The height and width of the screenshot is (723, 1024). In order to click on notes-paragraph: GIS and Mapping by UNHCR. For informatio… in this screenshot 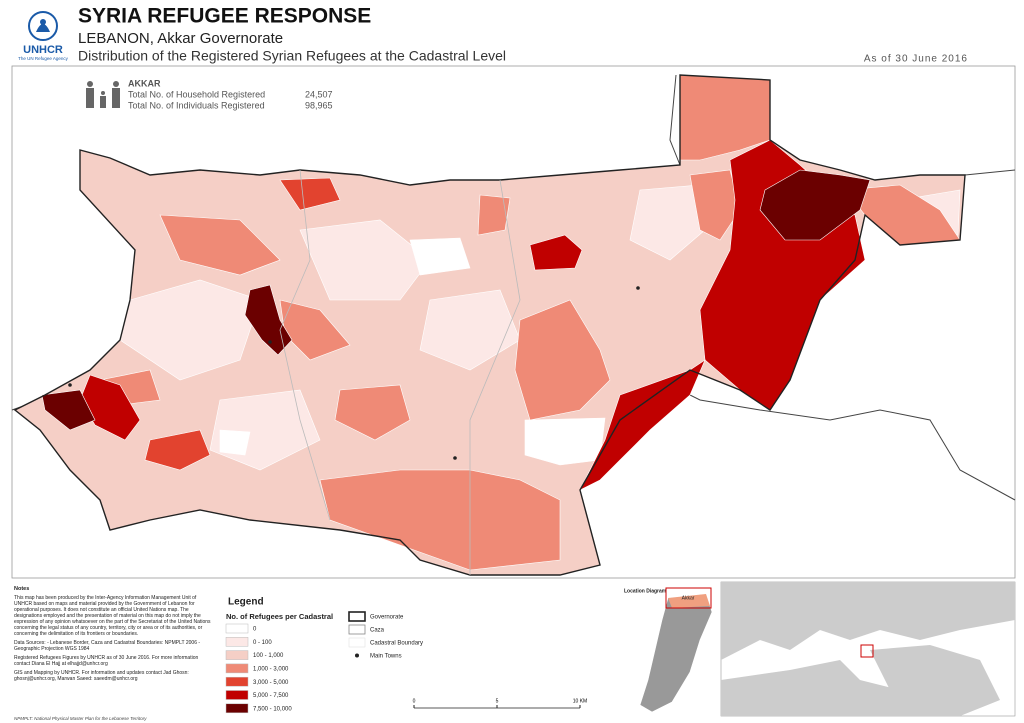, I will do `click(101, 676)`.